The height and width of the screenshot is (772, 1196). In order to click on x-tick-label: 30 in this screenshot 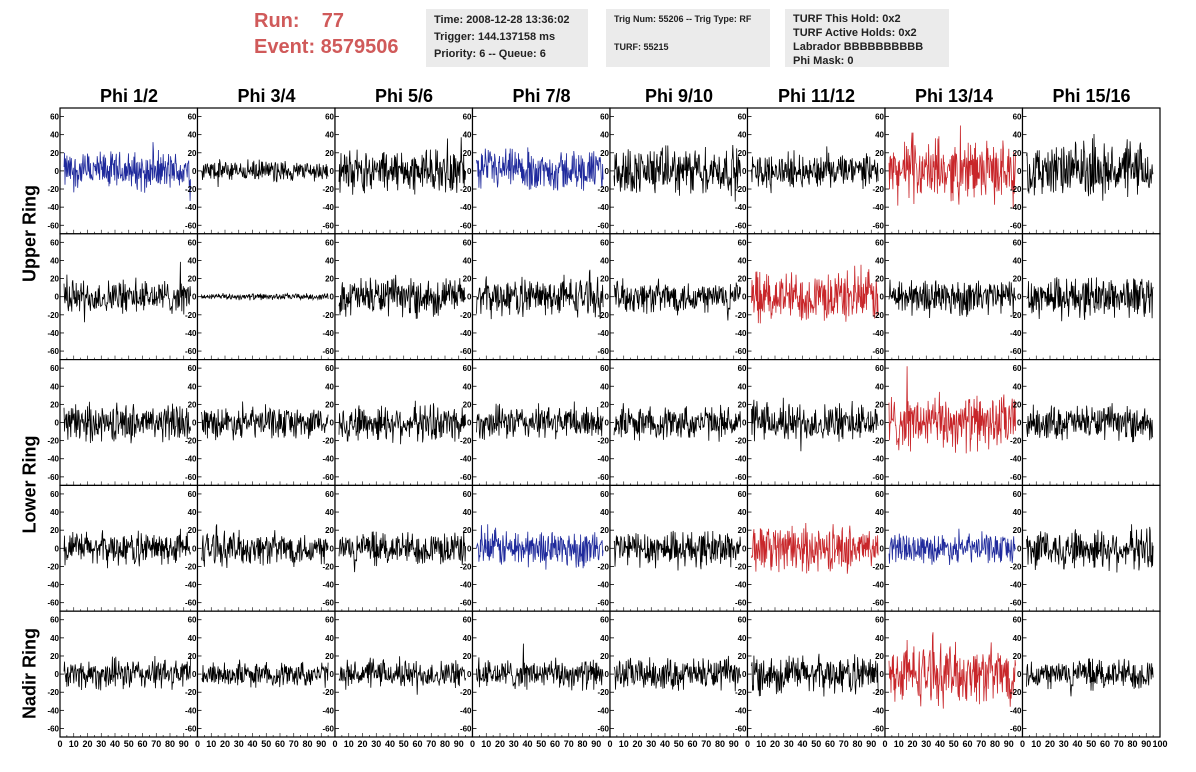, I will do `click(376, 744)`.